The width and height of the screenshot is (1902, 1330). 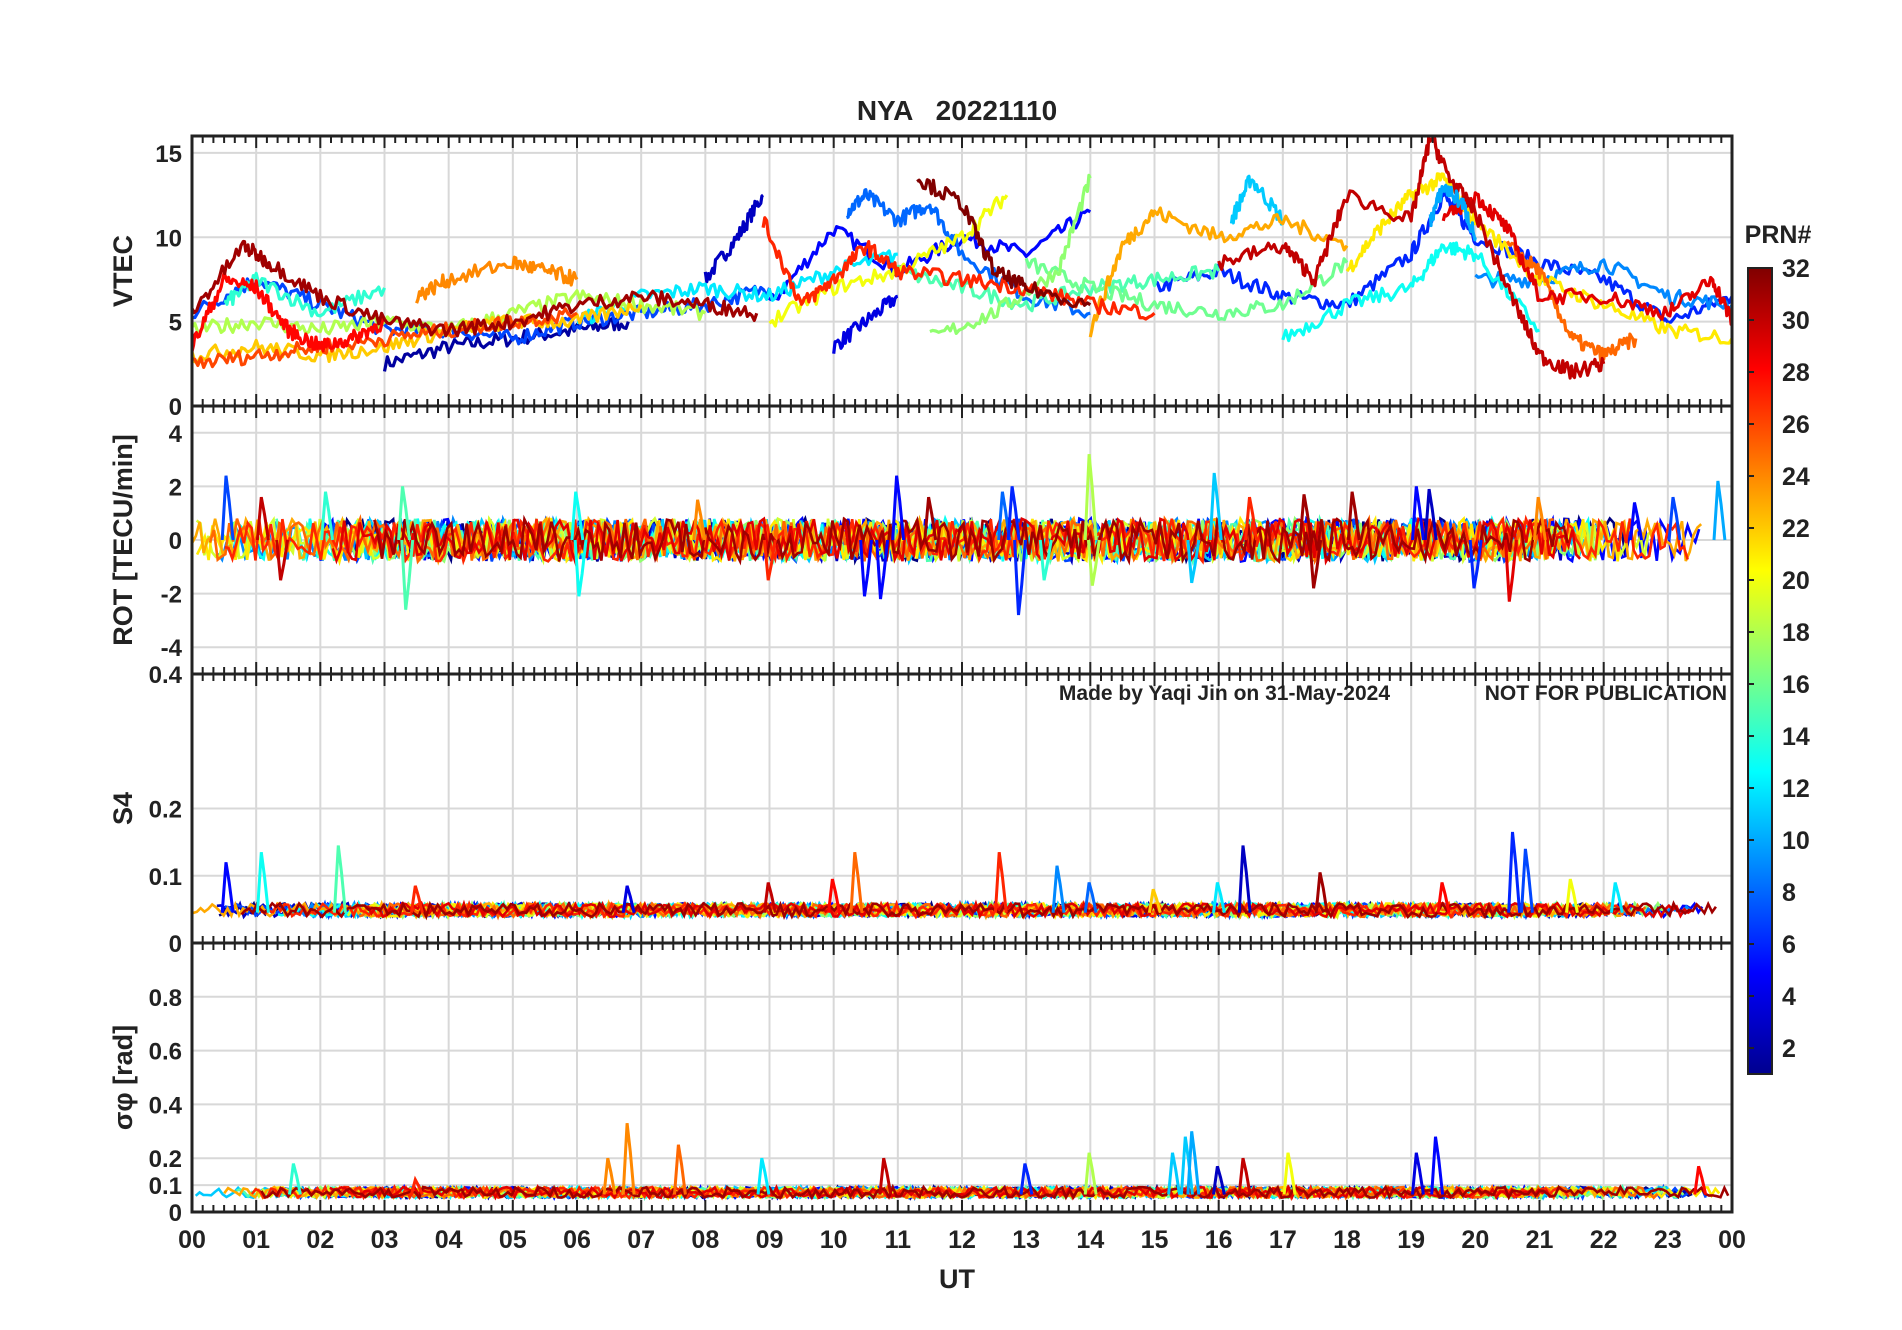 What do you see at coordinates (1796, 581) in the screenshot?
I see `colorbar-tick-label: 20` at bounding box center [1796, 581].